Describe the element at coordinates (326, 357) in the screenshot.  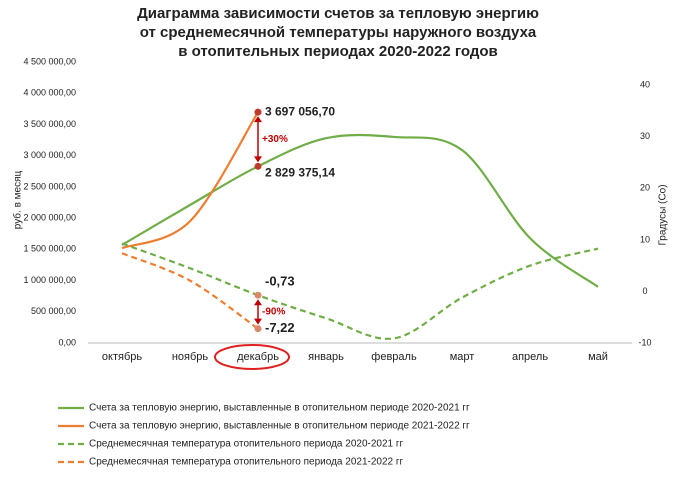
I see `x-tick-label: январь` at that location.